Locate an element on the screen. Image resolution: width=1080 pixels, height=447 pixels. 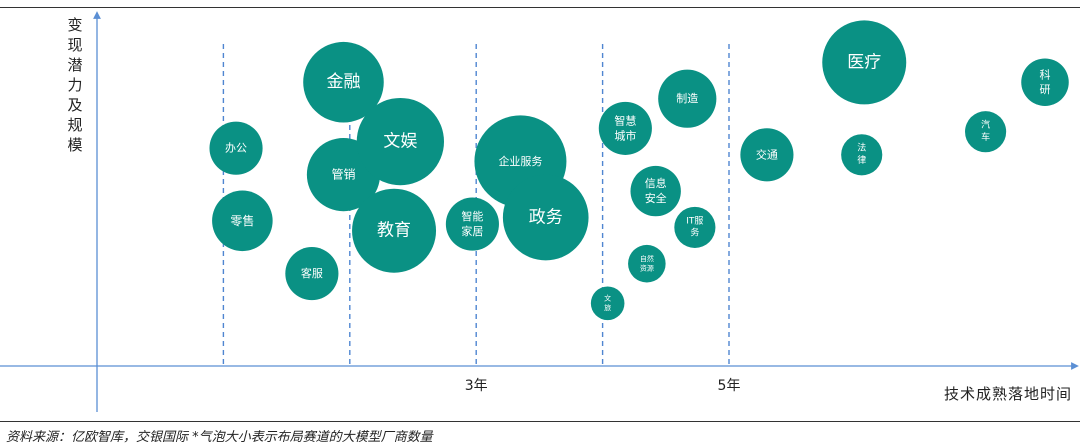
bubble-label: 医疗 is located at coordinates (864, 62).